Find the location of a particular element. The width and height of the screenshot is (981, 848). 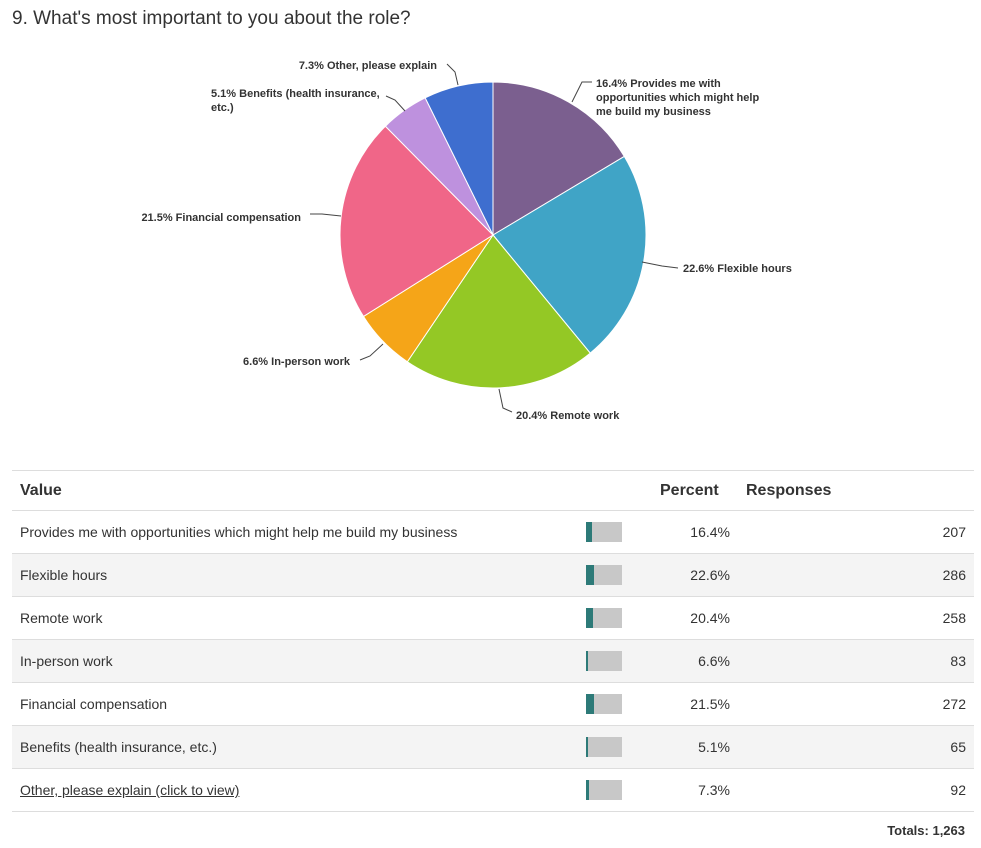

pie-slice-label-line: 22.6% Flexible hours is located at coordinates (737, 269).